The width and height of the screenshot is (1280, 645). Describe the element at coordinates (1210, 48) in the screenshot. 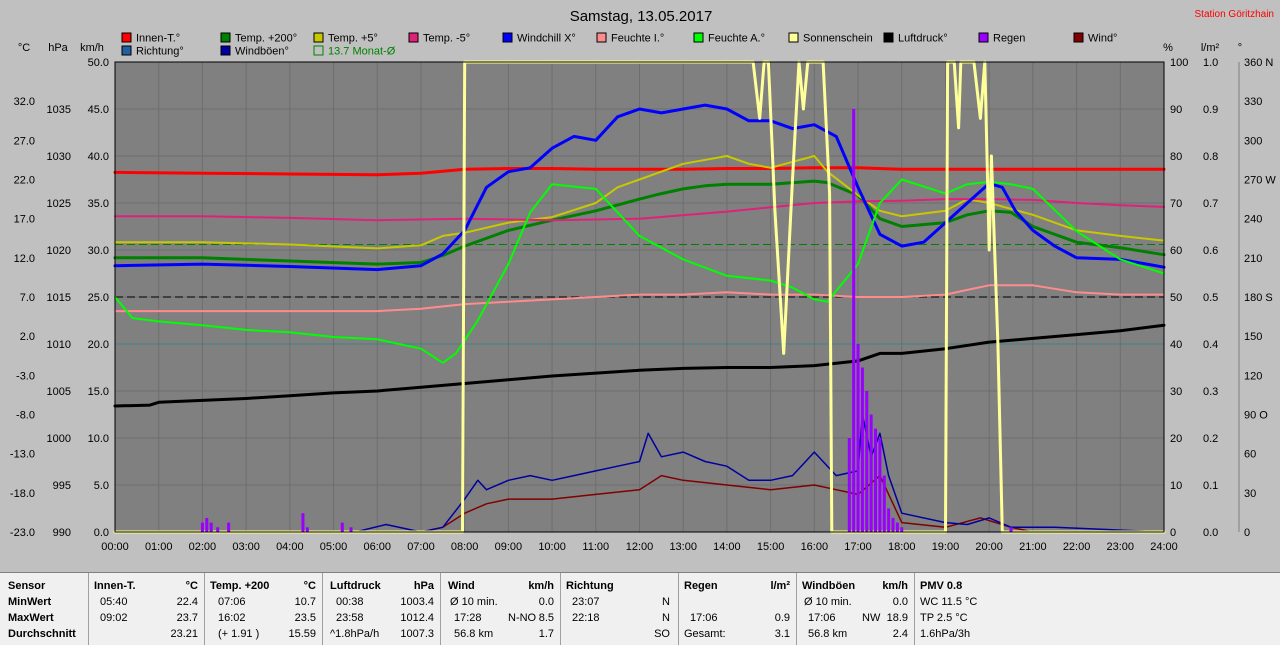

I see `axis-unit-rain: l/m²` at that location.